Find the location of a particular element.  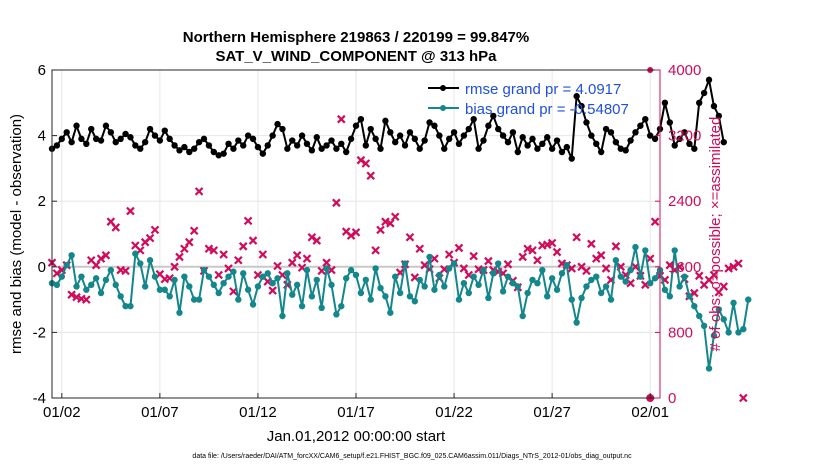

y2-axis-label: # of obs: o=possible; ×=assimilated is located at coordinates (715, 234).